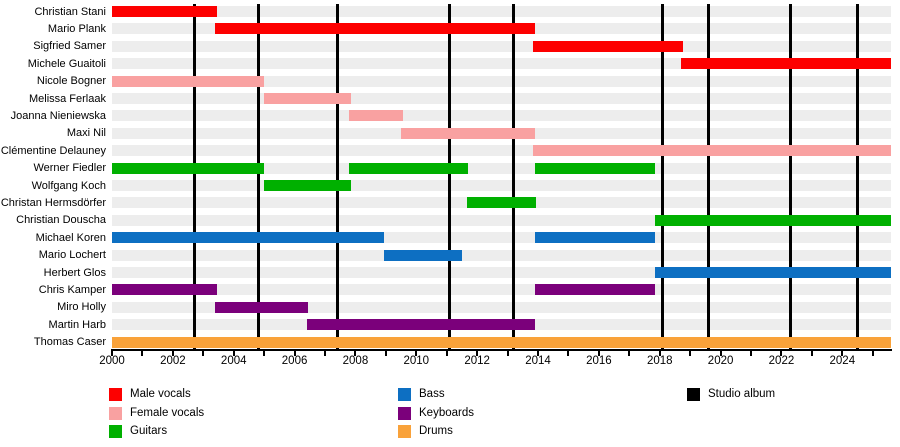  I want to click on legend-swatch-drums, so click(404, 431).